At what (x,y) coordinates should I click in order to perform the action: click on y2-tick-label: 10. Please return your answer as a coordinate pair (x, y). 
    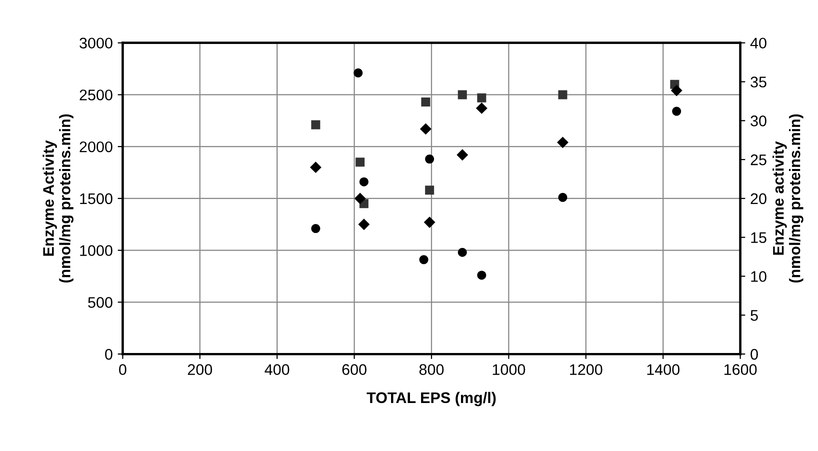
    Looking at the image, I should click on (758, 276).